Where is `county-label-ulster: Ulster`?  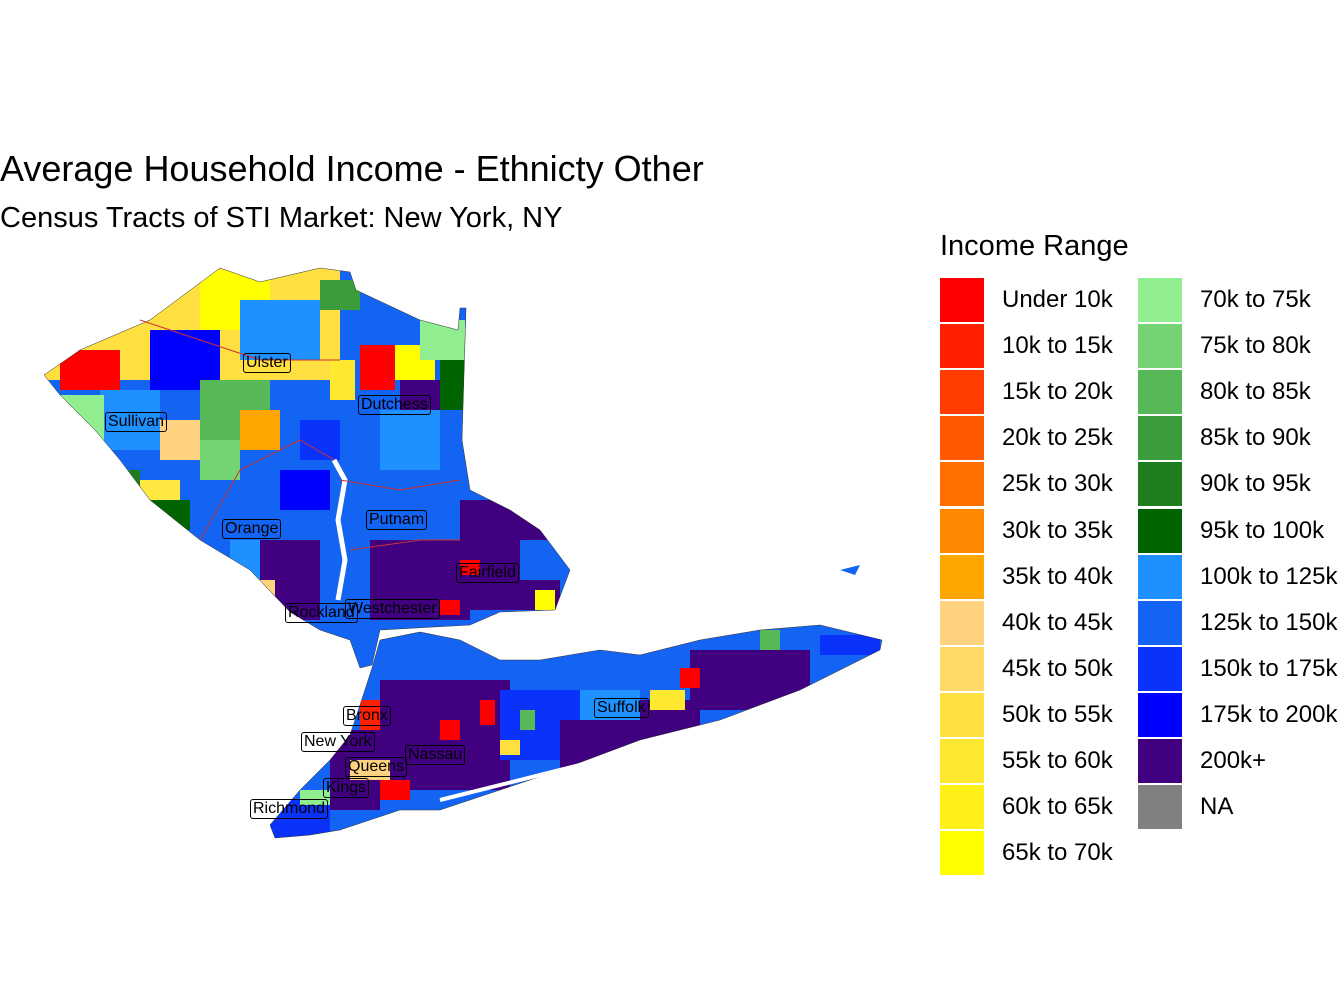
county-label-ulster: Ulster is located at coordinates (267, 363).